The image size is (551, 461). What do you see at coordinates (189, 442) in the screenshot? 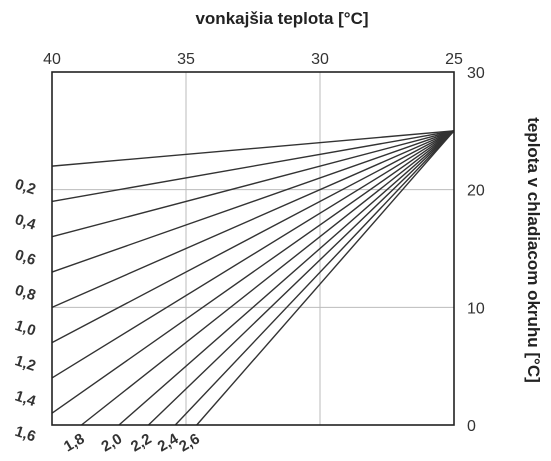
I see `curve-label: 2,6` at bounding box center [189, 442].